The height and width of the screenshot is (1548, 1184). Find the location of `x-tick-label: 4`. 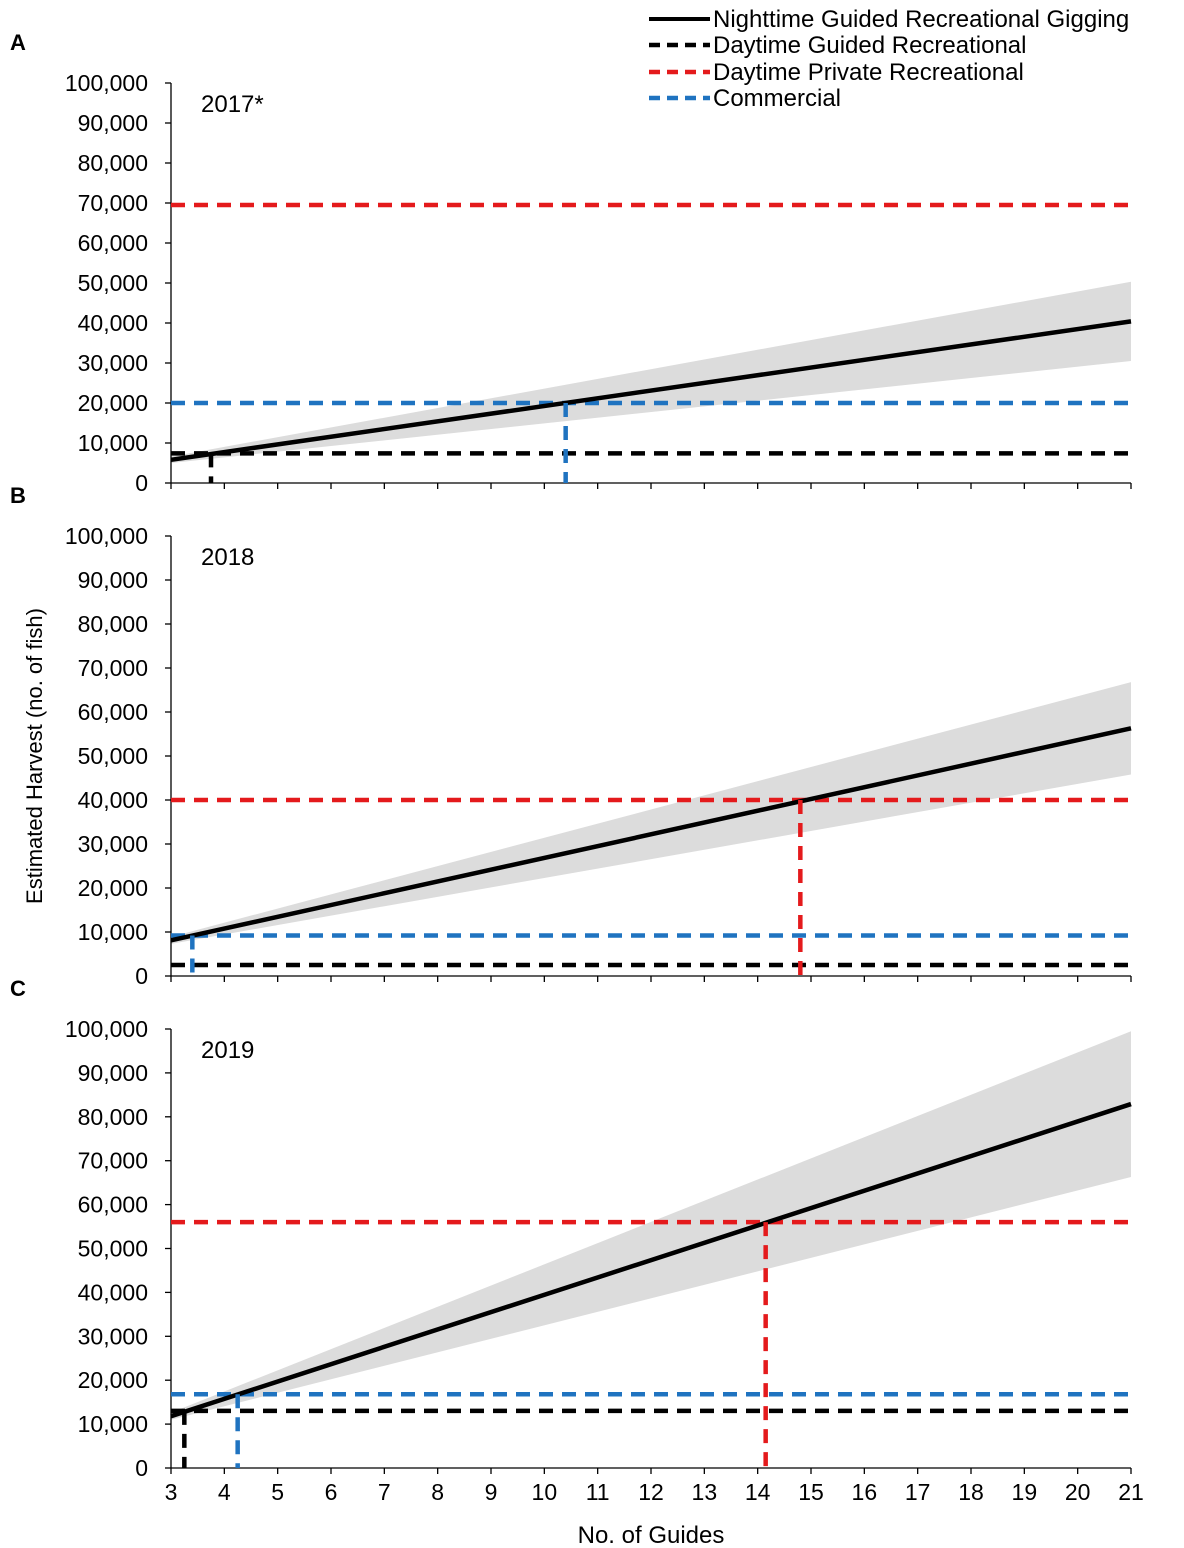

x-tick-label: 4 is located at coordinates (224, 1492).